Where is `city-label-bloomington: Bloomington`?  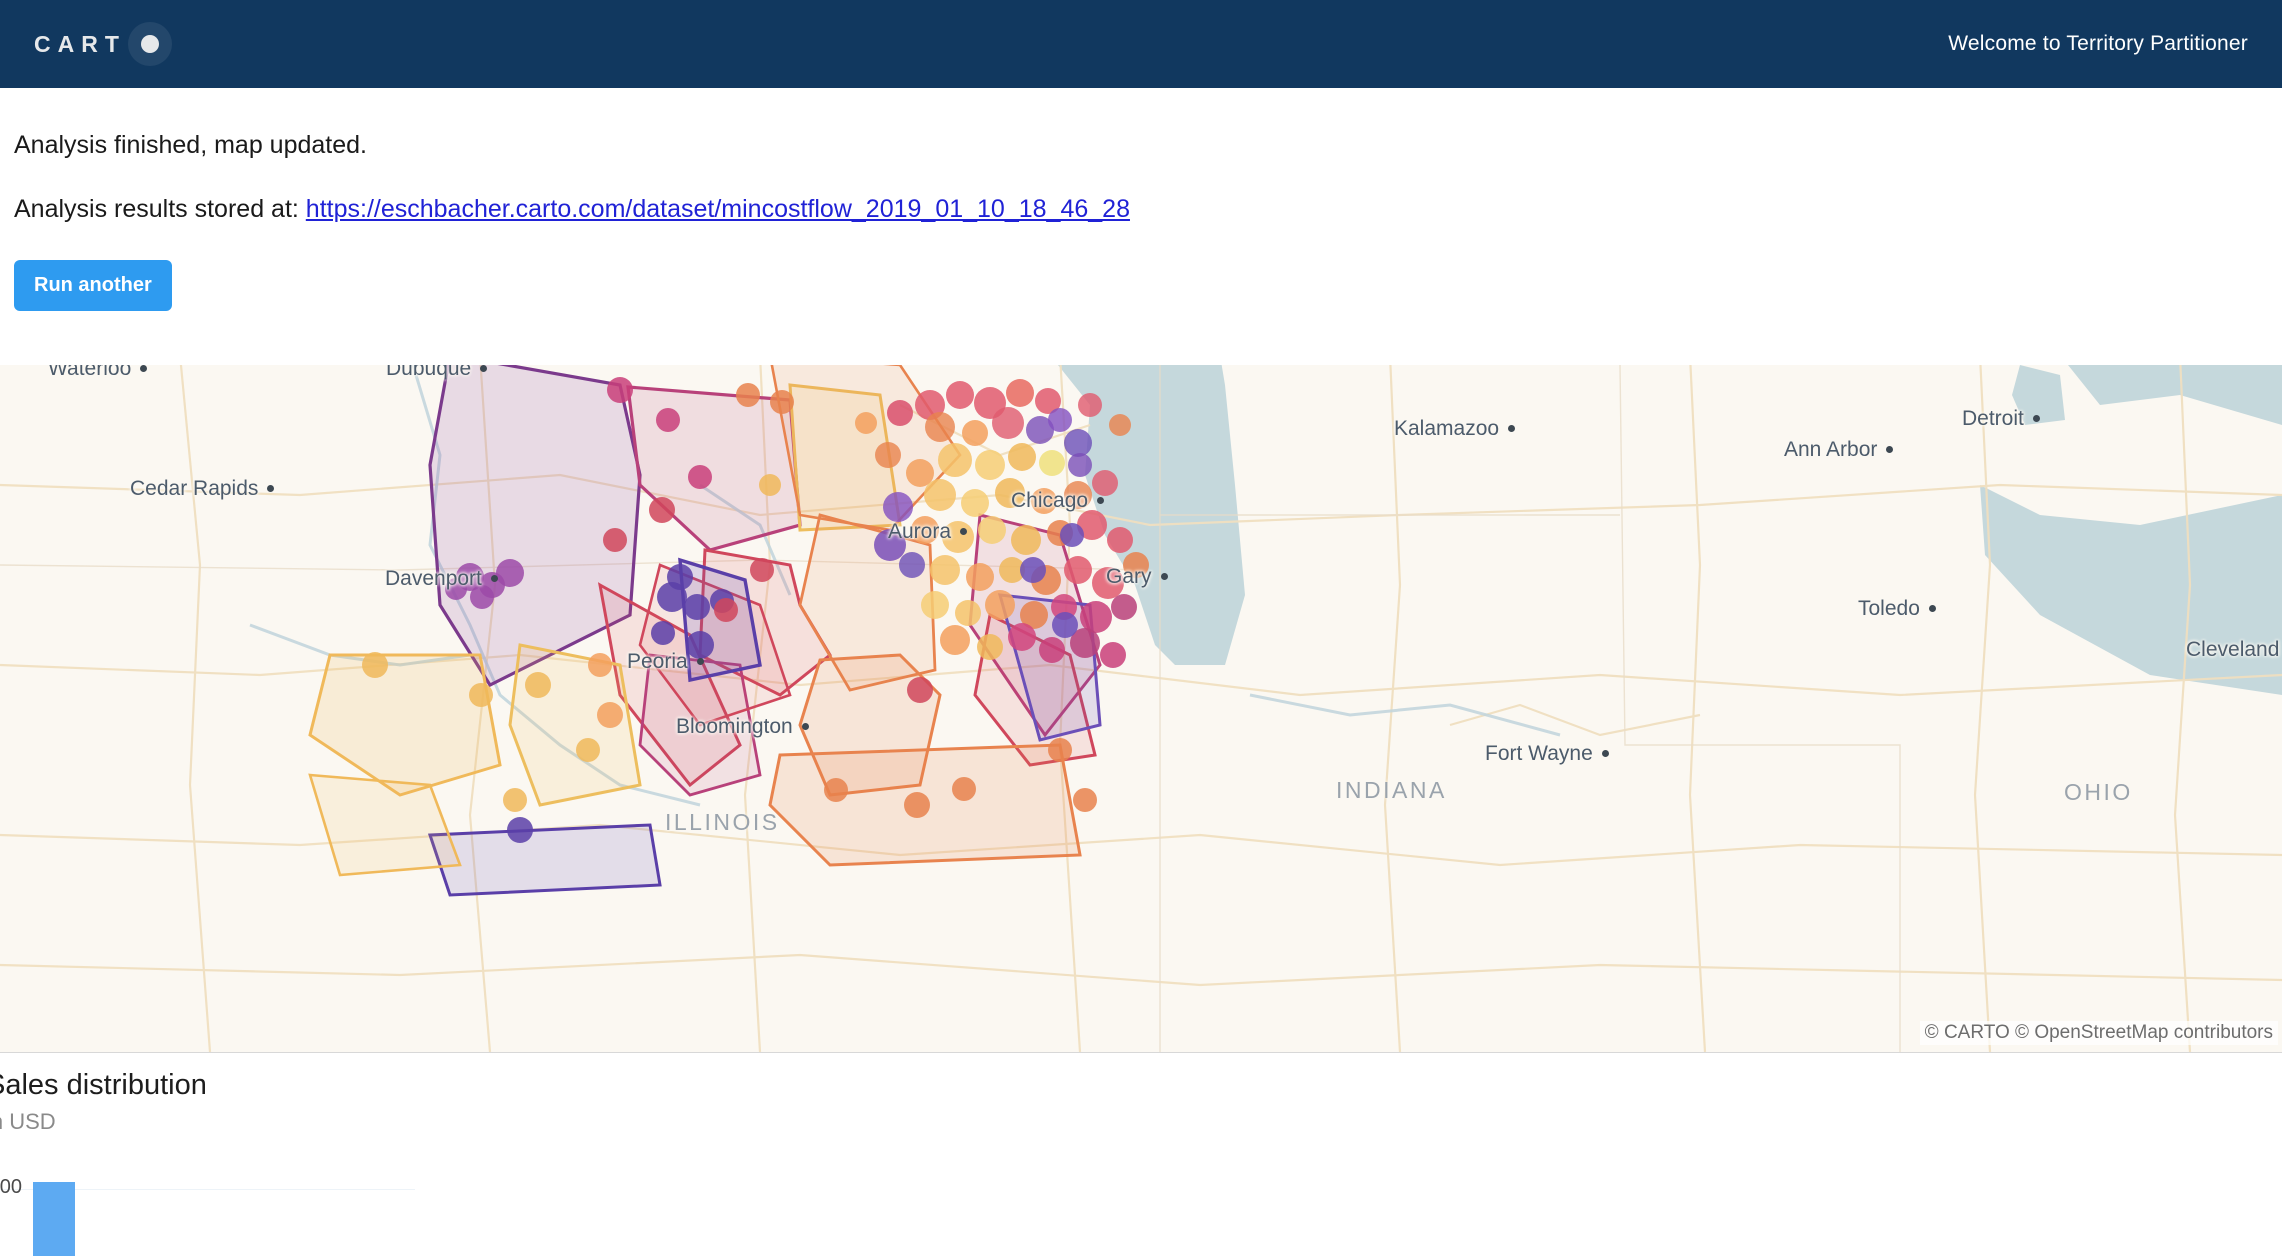 city-label-bloomington: Bloomington is located at coordinates (742, 727).